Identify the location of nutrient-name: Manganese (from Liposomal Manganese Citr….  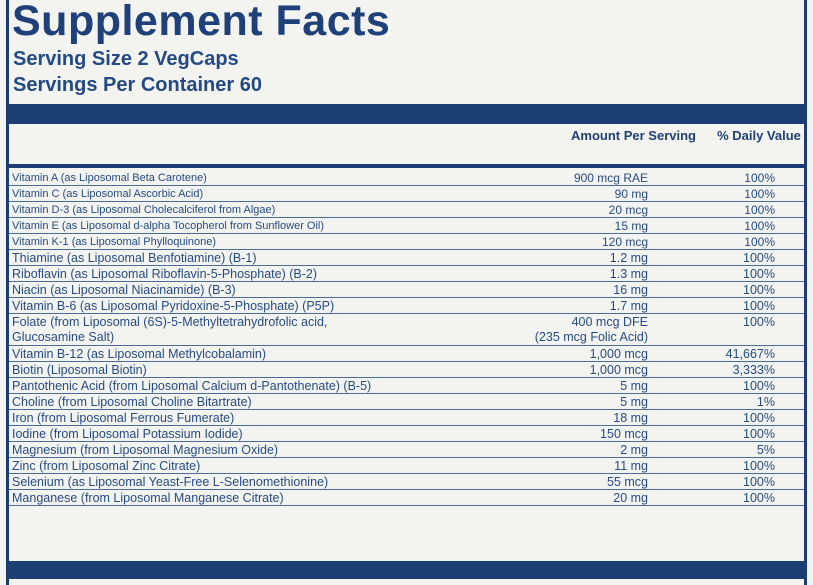
(148, 498).